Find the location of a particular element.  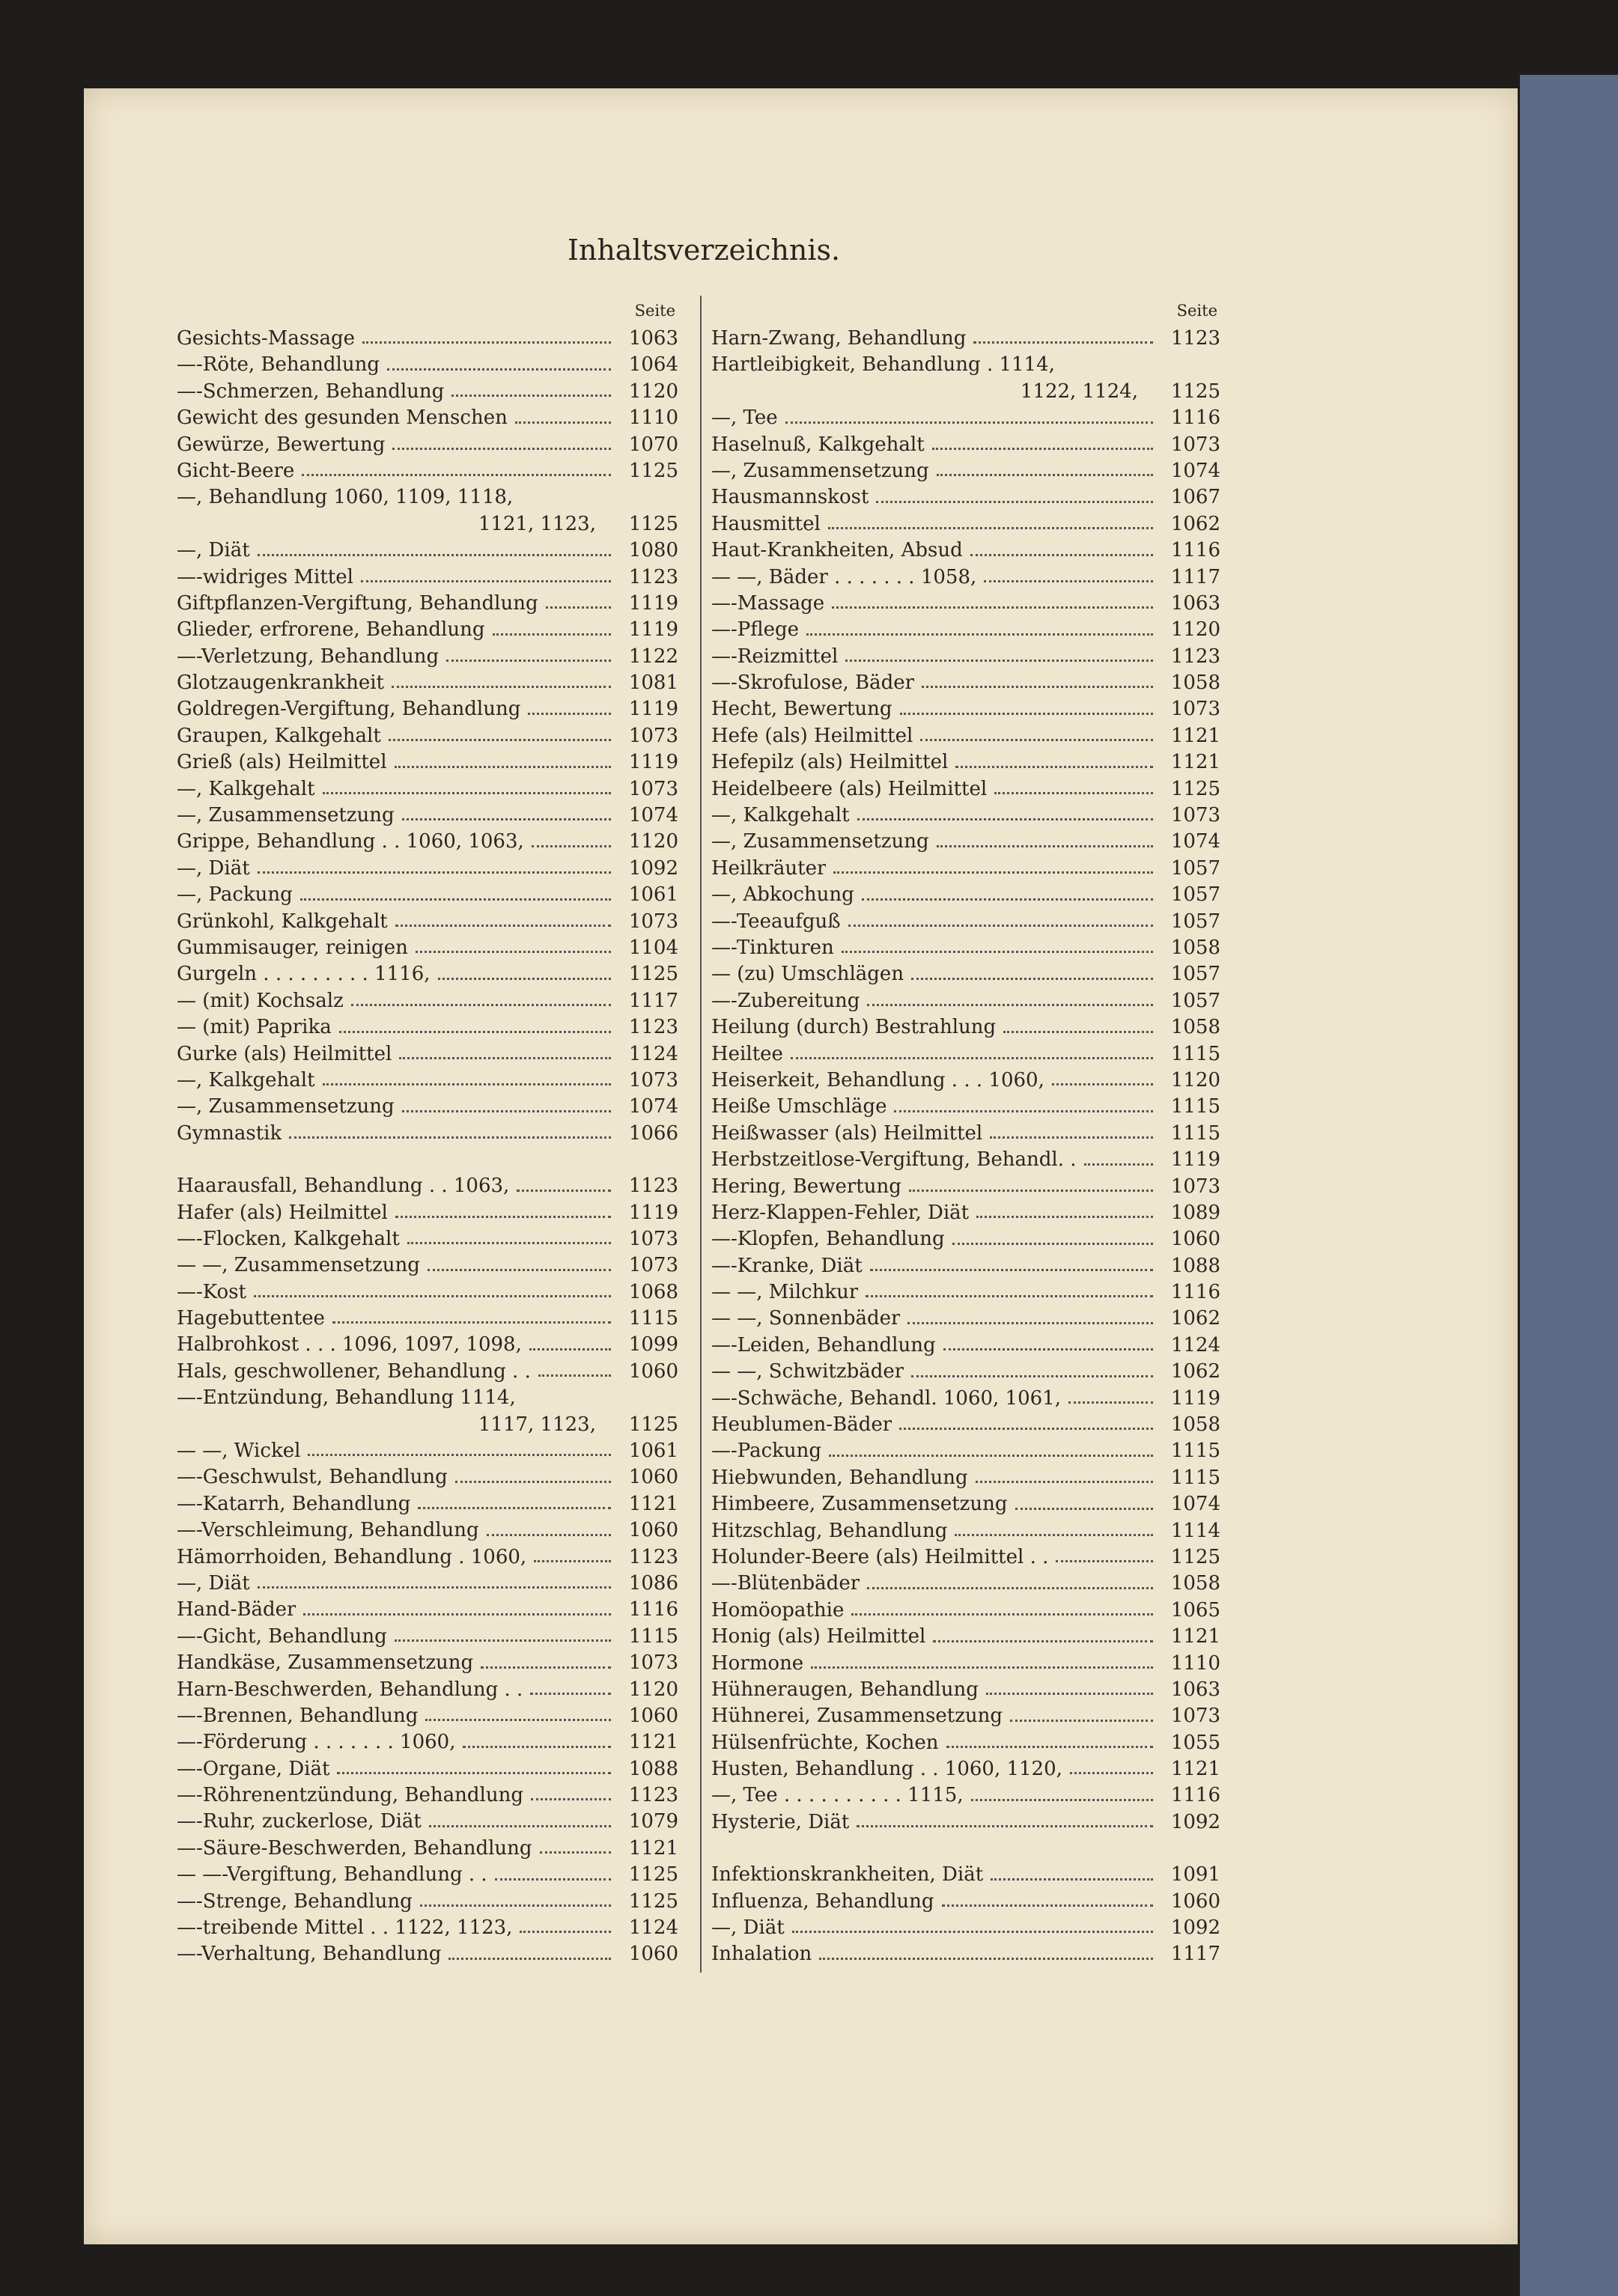

entry-text: —-Pflege is located at coordinates (755, 630).